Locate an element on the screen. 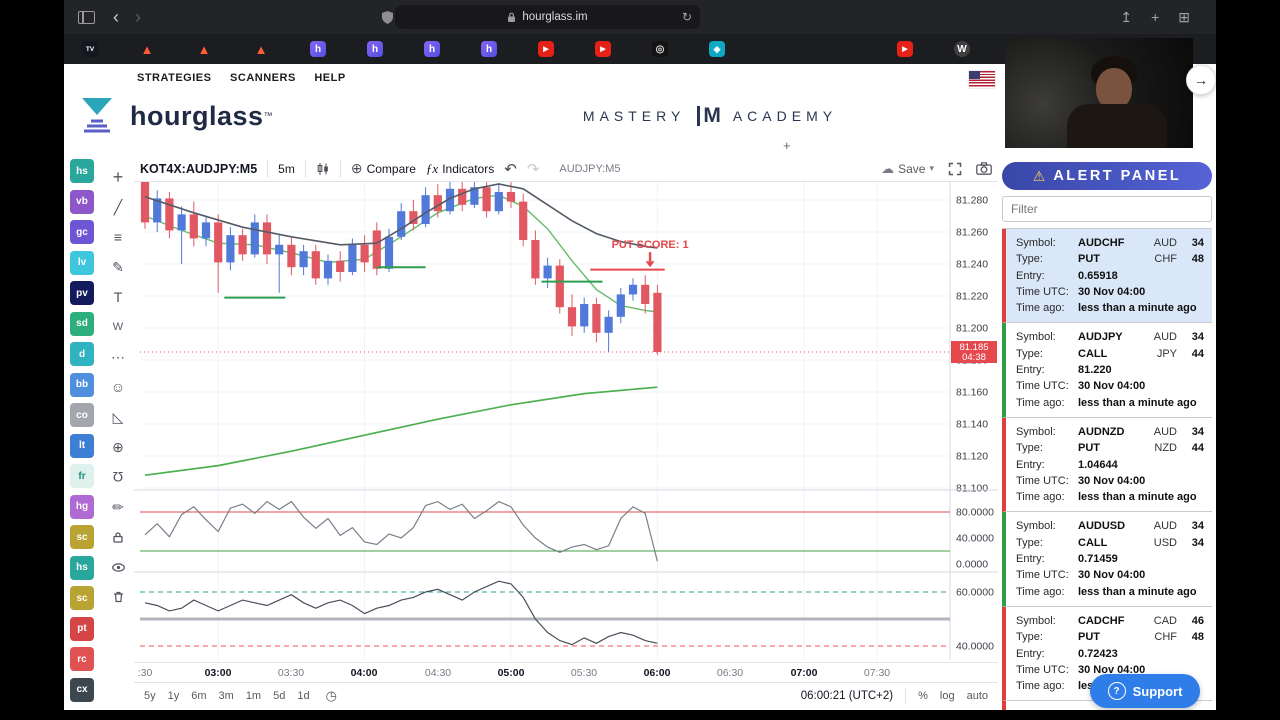  brand-logo: hourglass™ is located at coordinates (175, 116).